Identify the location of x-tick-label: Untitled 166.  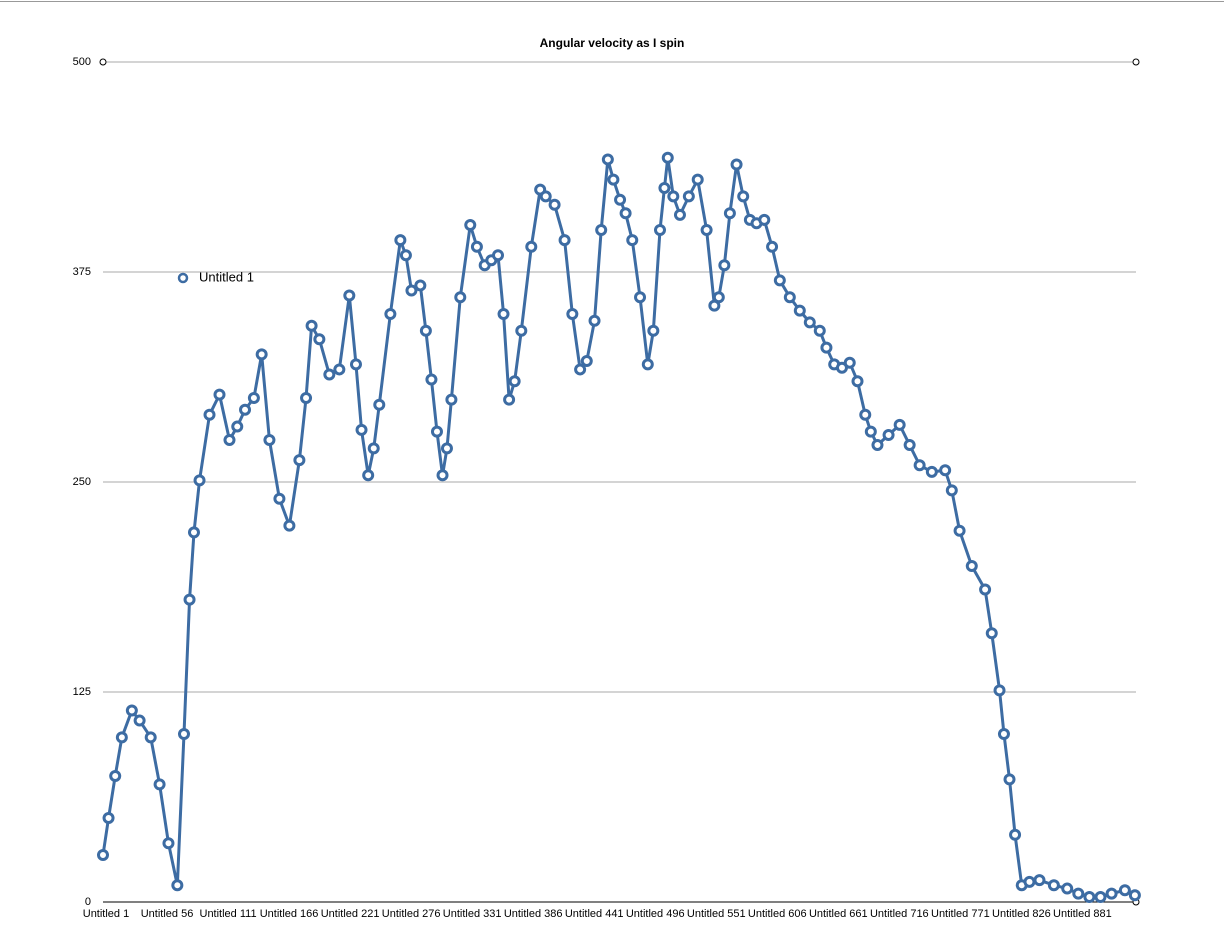
(289, 914).